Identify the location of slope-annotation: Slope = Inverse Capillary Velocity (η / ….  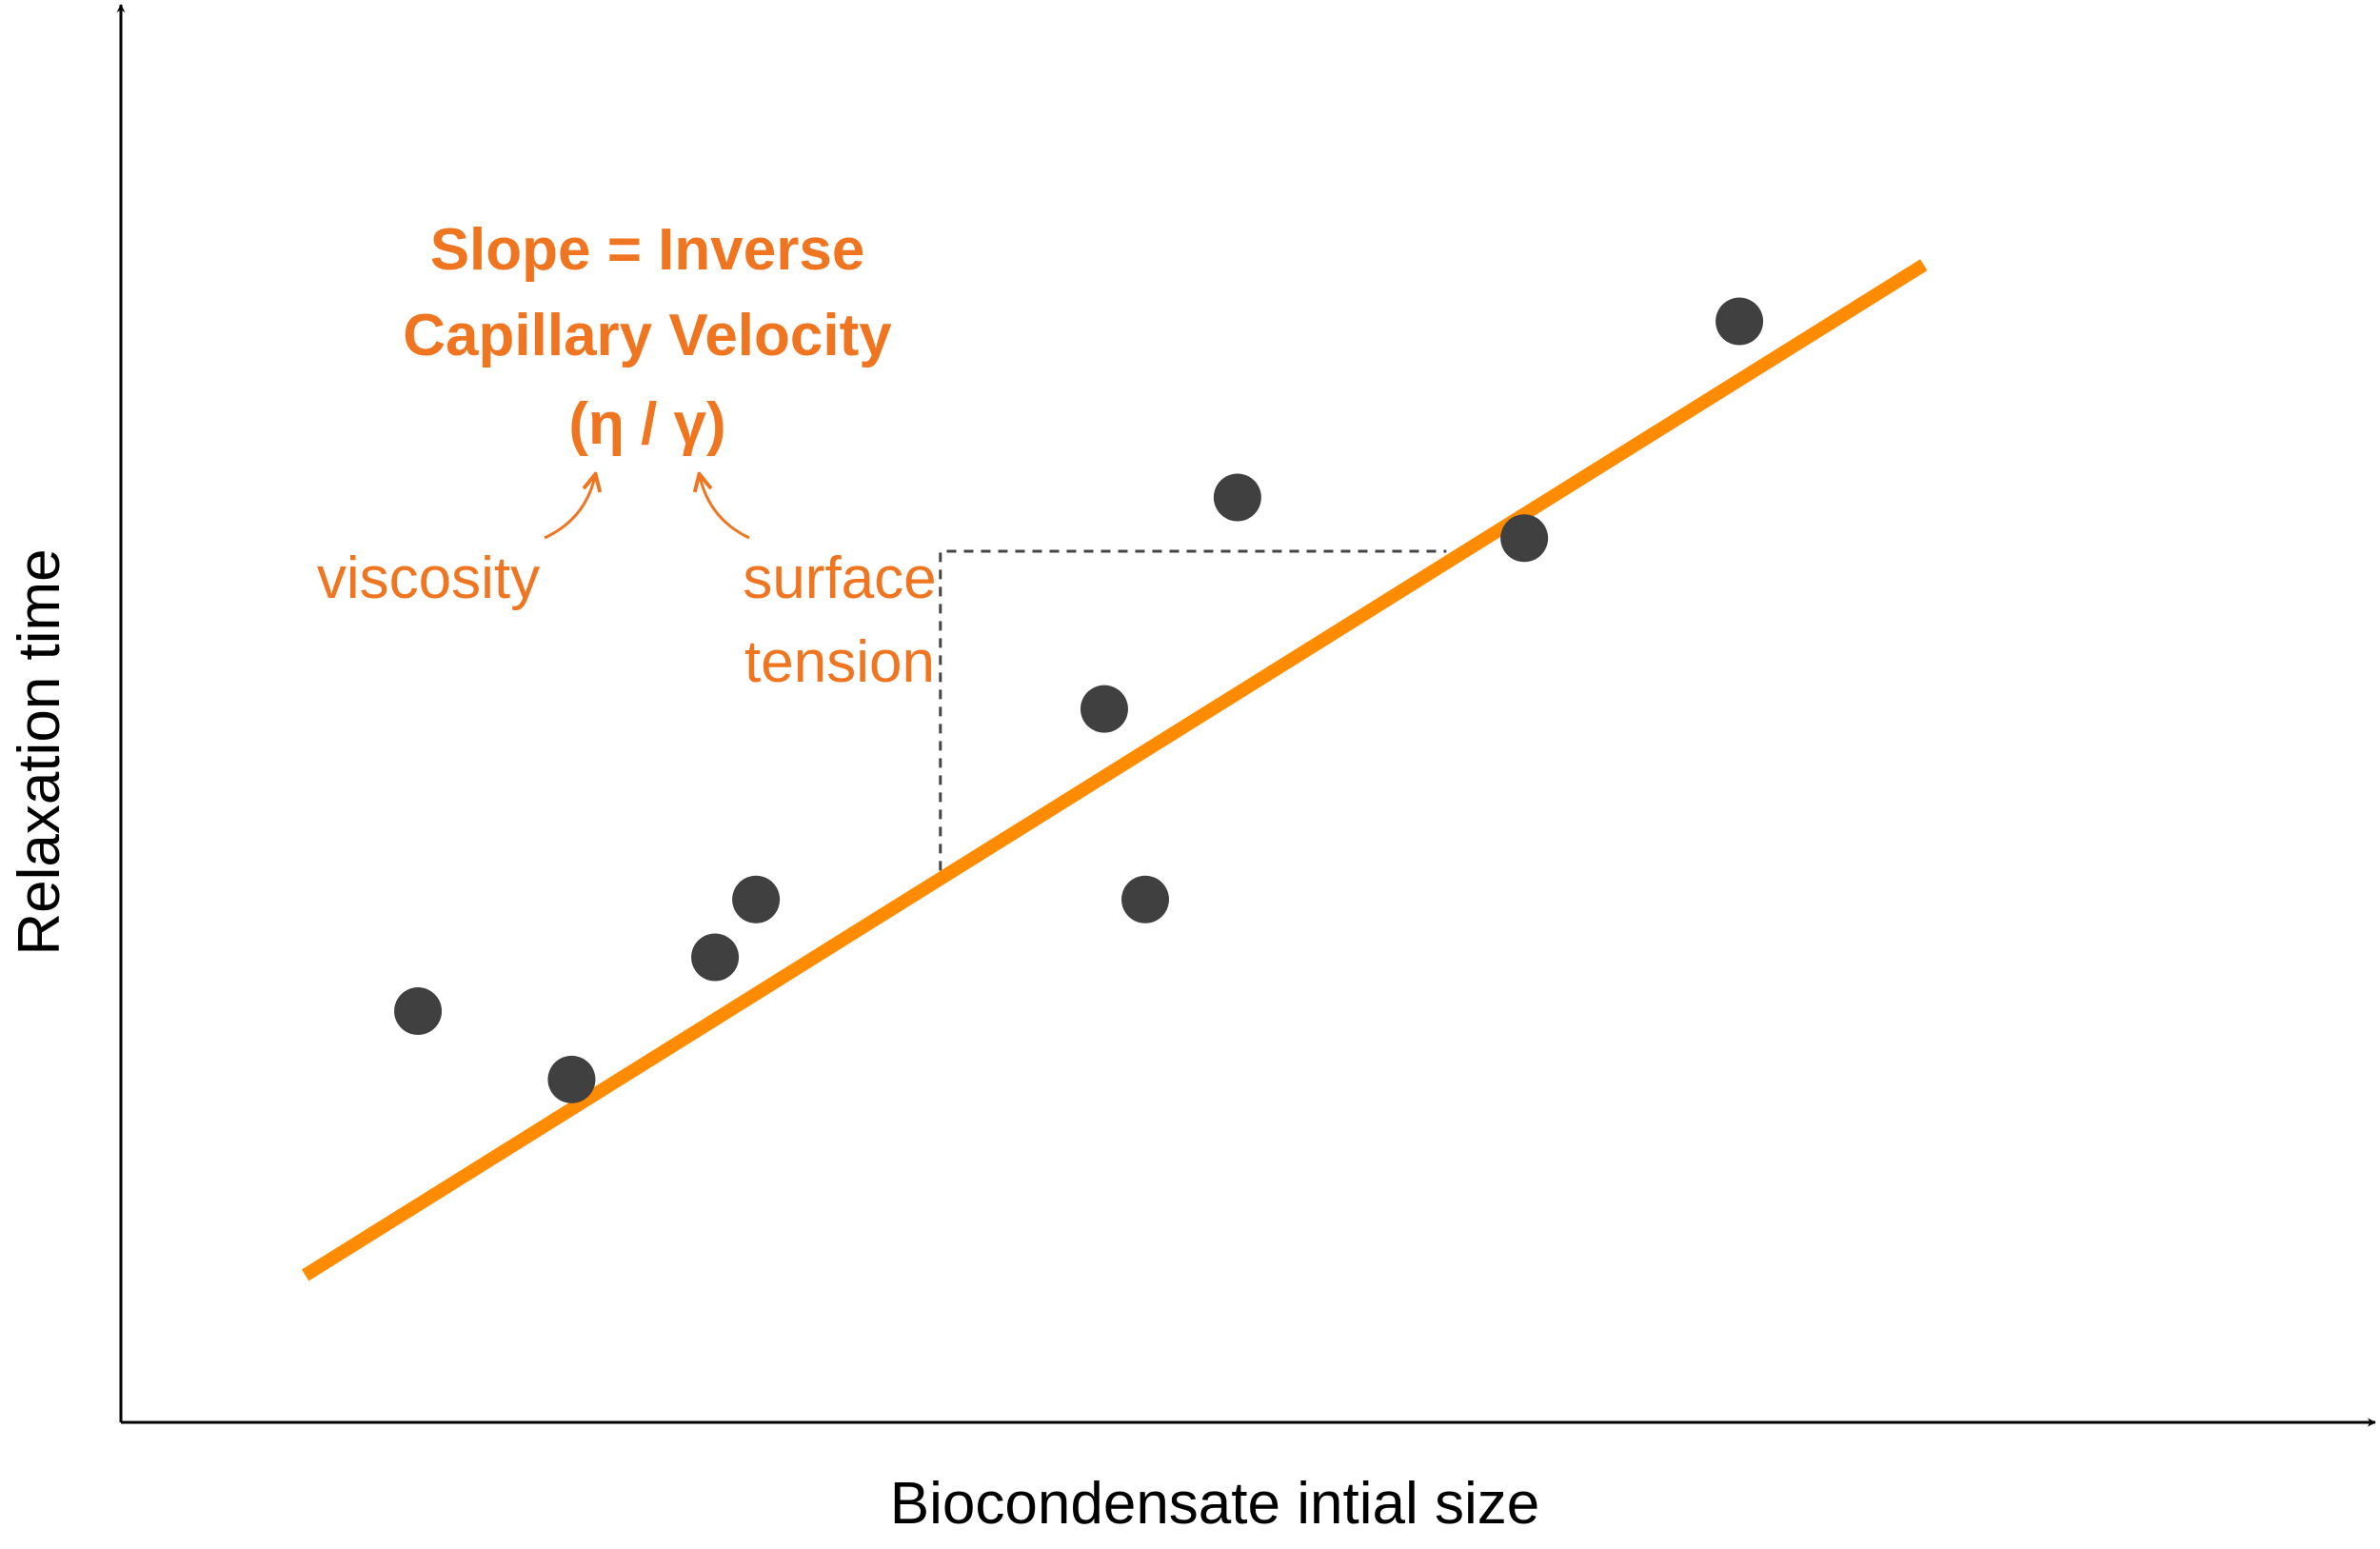
(647, 337).